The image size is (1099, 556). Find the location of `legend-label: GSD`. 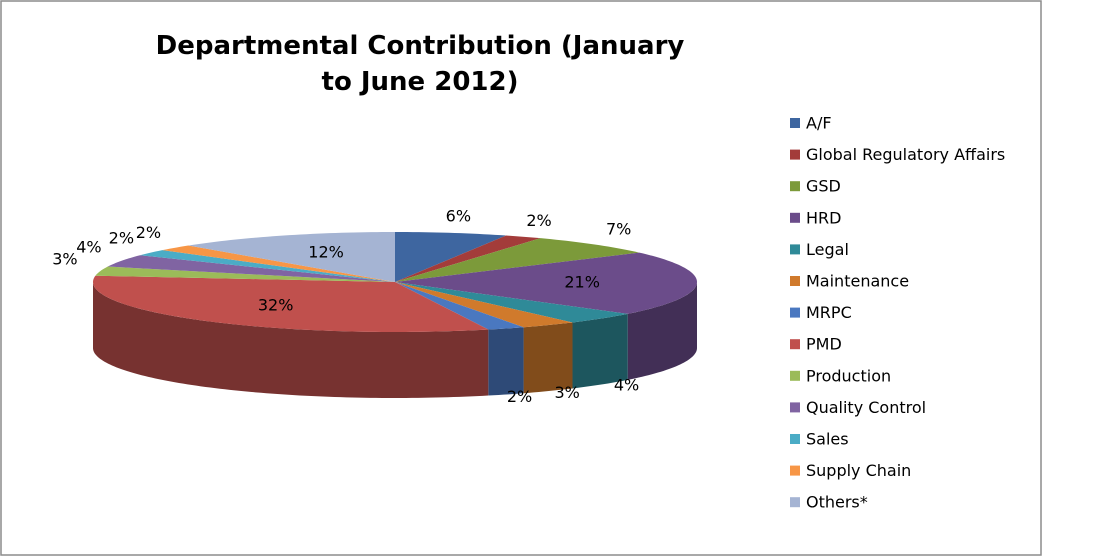

legend-label: GSD is located at coordinates (823, 186).